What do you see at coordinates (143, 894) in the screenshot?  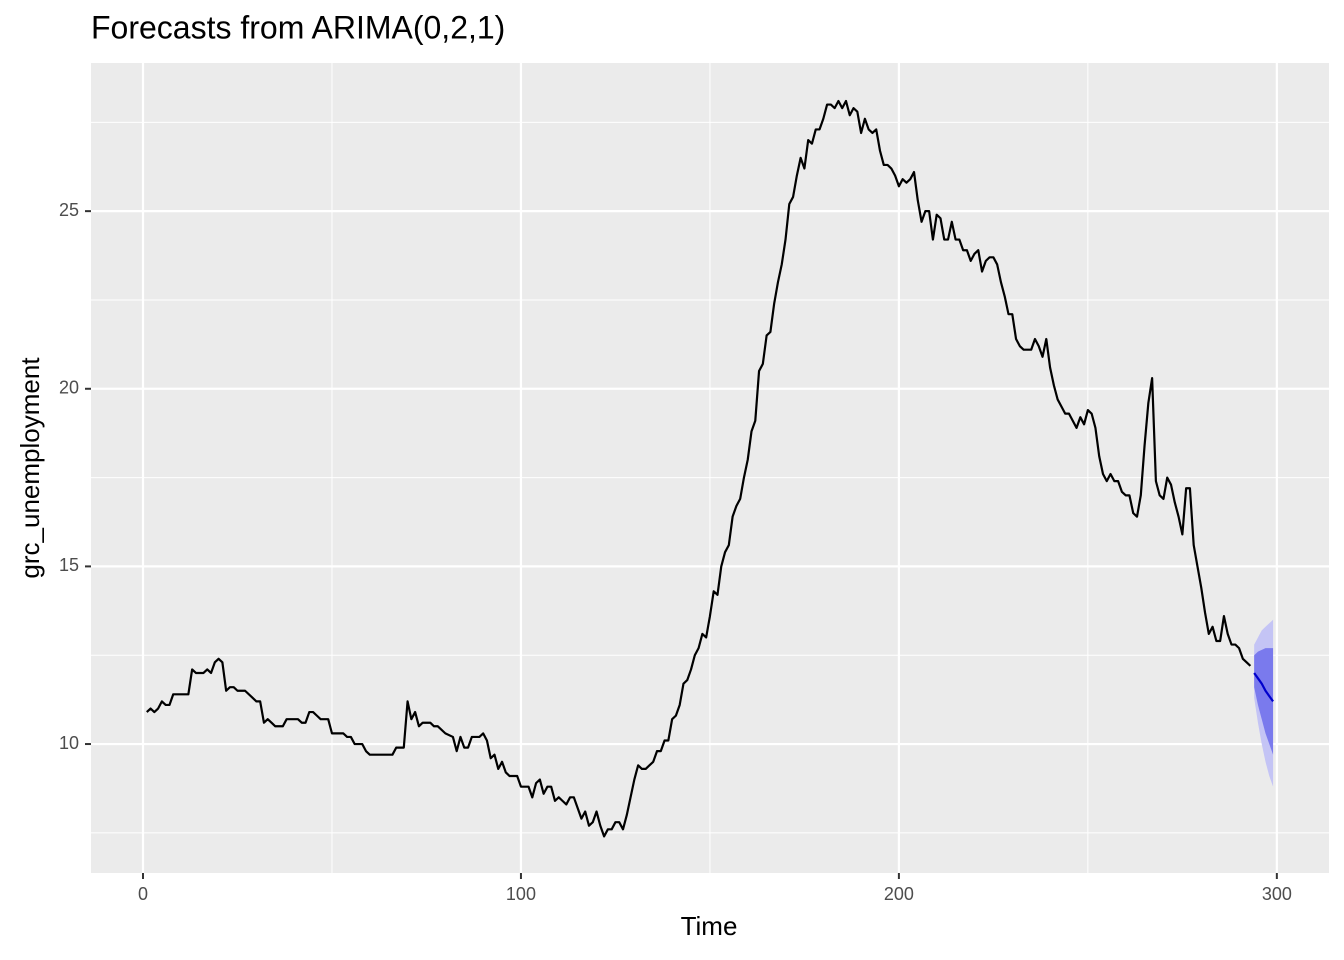 I see `x-tick-label: 0` at bounding box center [143, 894].